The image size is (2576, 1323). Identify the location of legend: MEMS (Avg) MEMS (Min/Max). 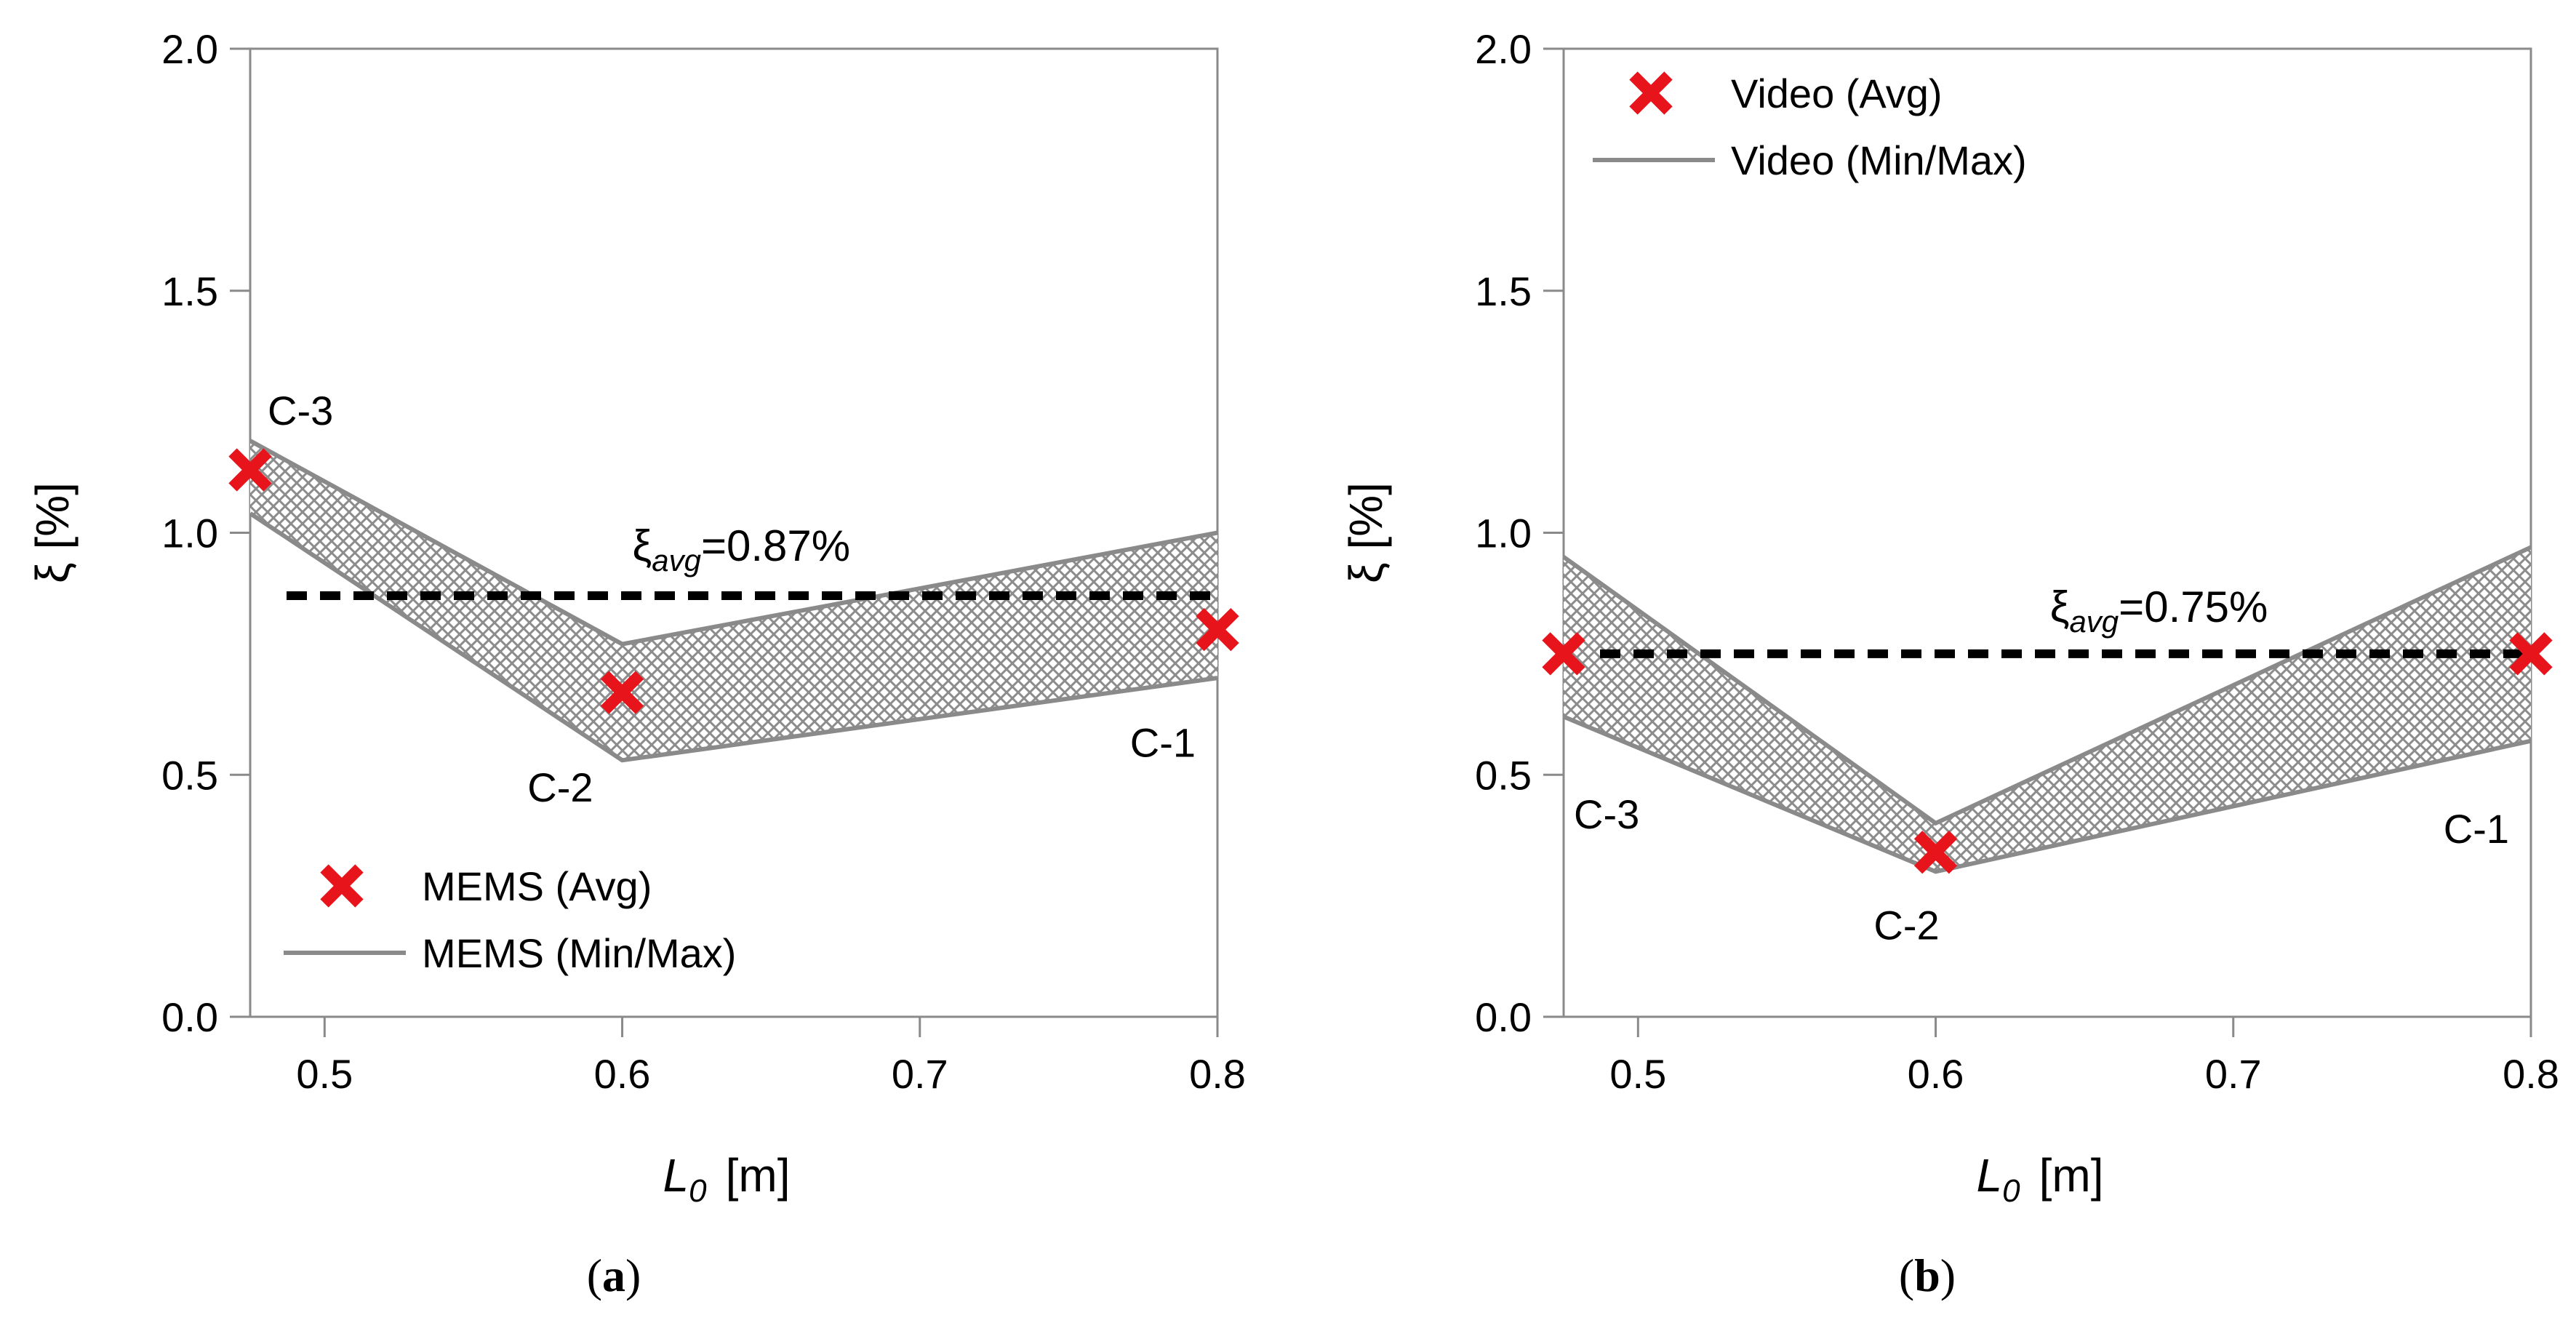
(510, 920).